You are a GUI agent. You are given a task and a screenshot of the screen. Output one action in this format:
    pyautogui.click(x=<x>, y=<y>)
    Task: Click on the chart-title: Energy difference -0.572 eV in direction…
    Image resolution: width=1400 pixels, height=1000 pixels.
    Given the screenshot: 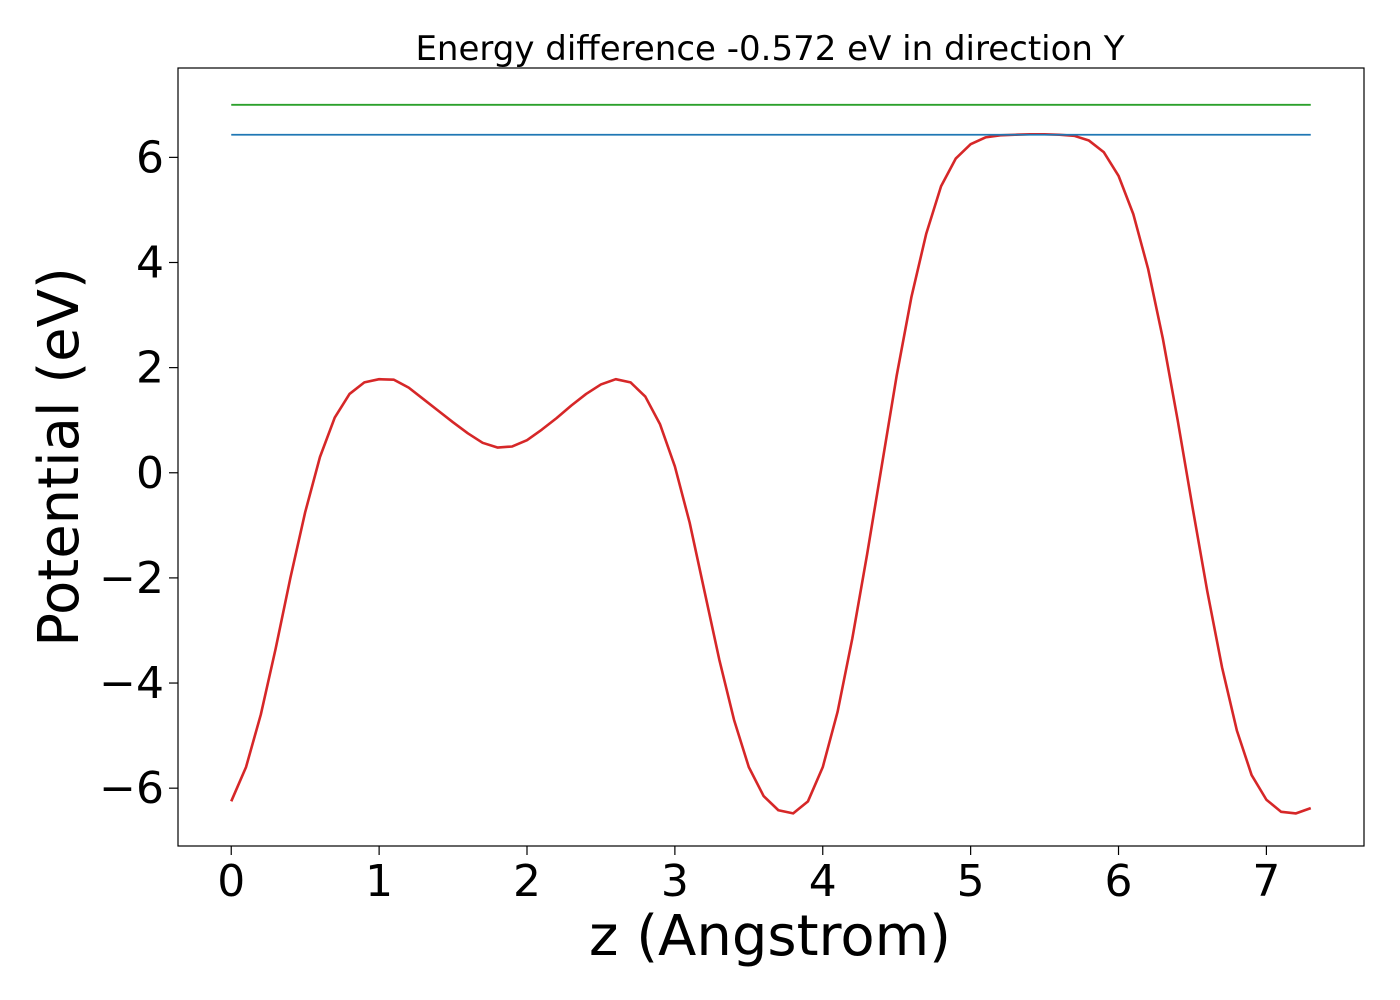 What is the action you would take?
    pyautogui.click(x=769, y=49)
    